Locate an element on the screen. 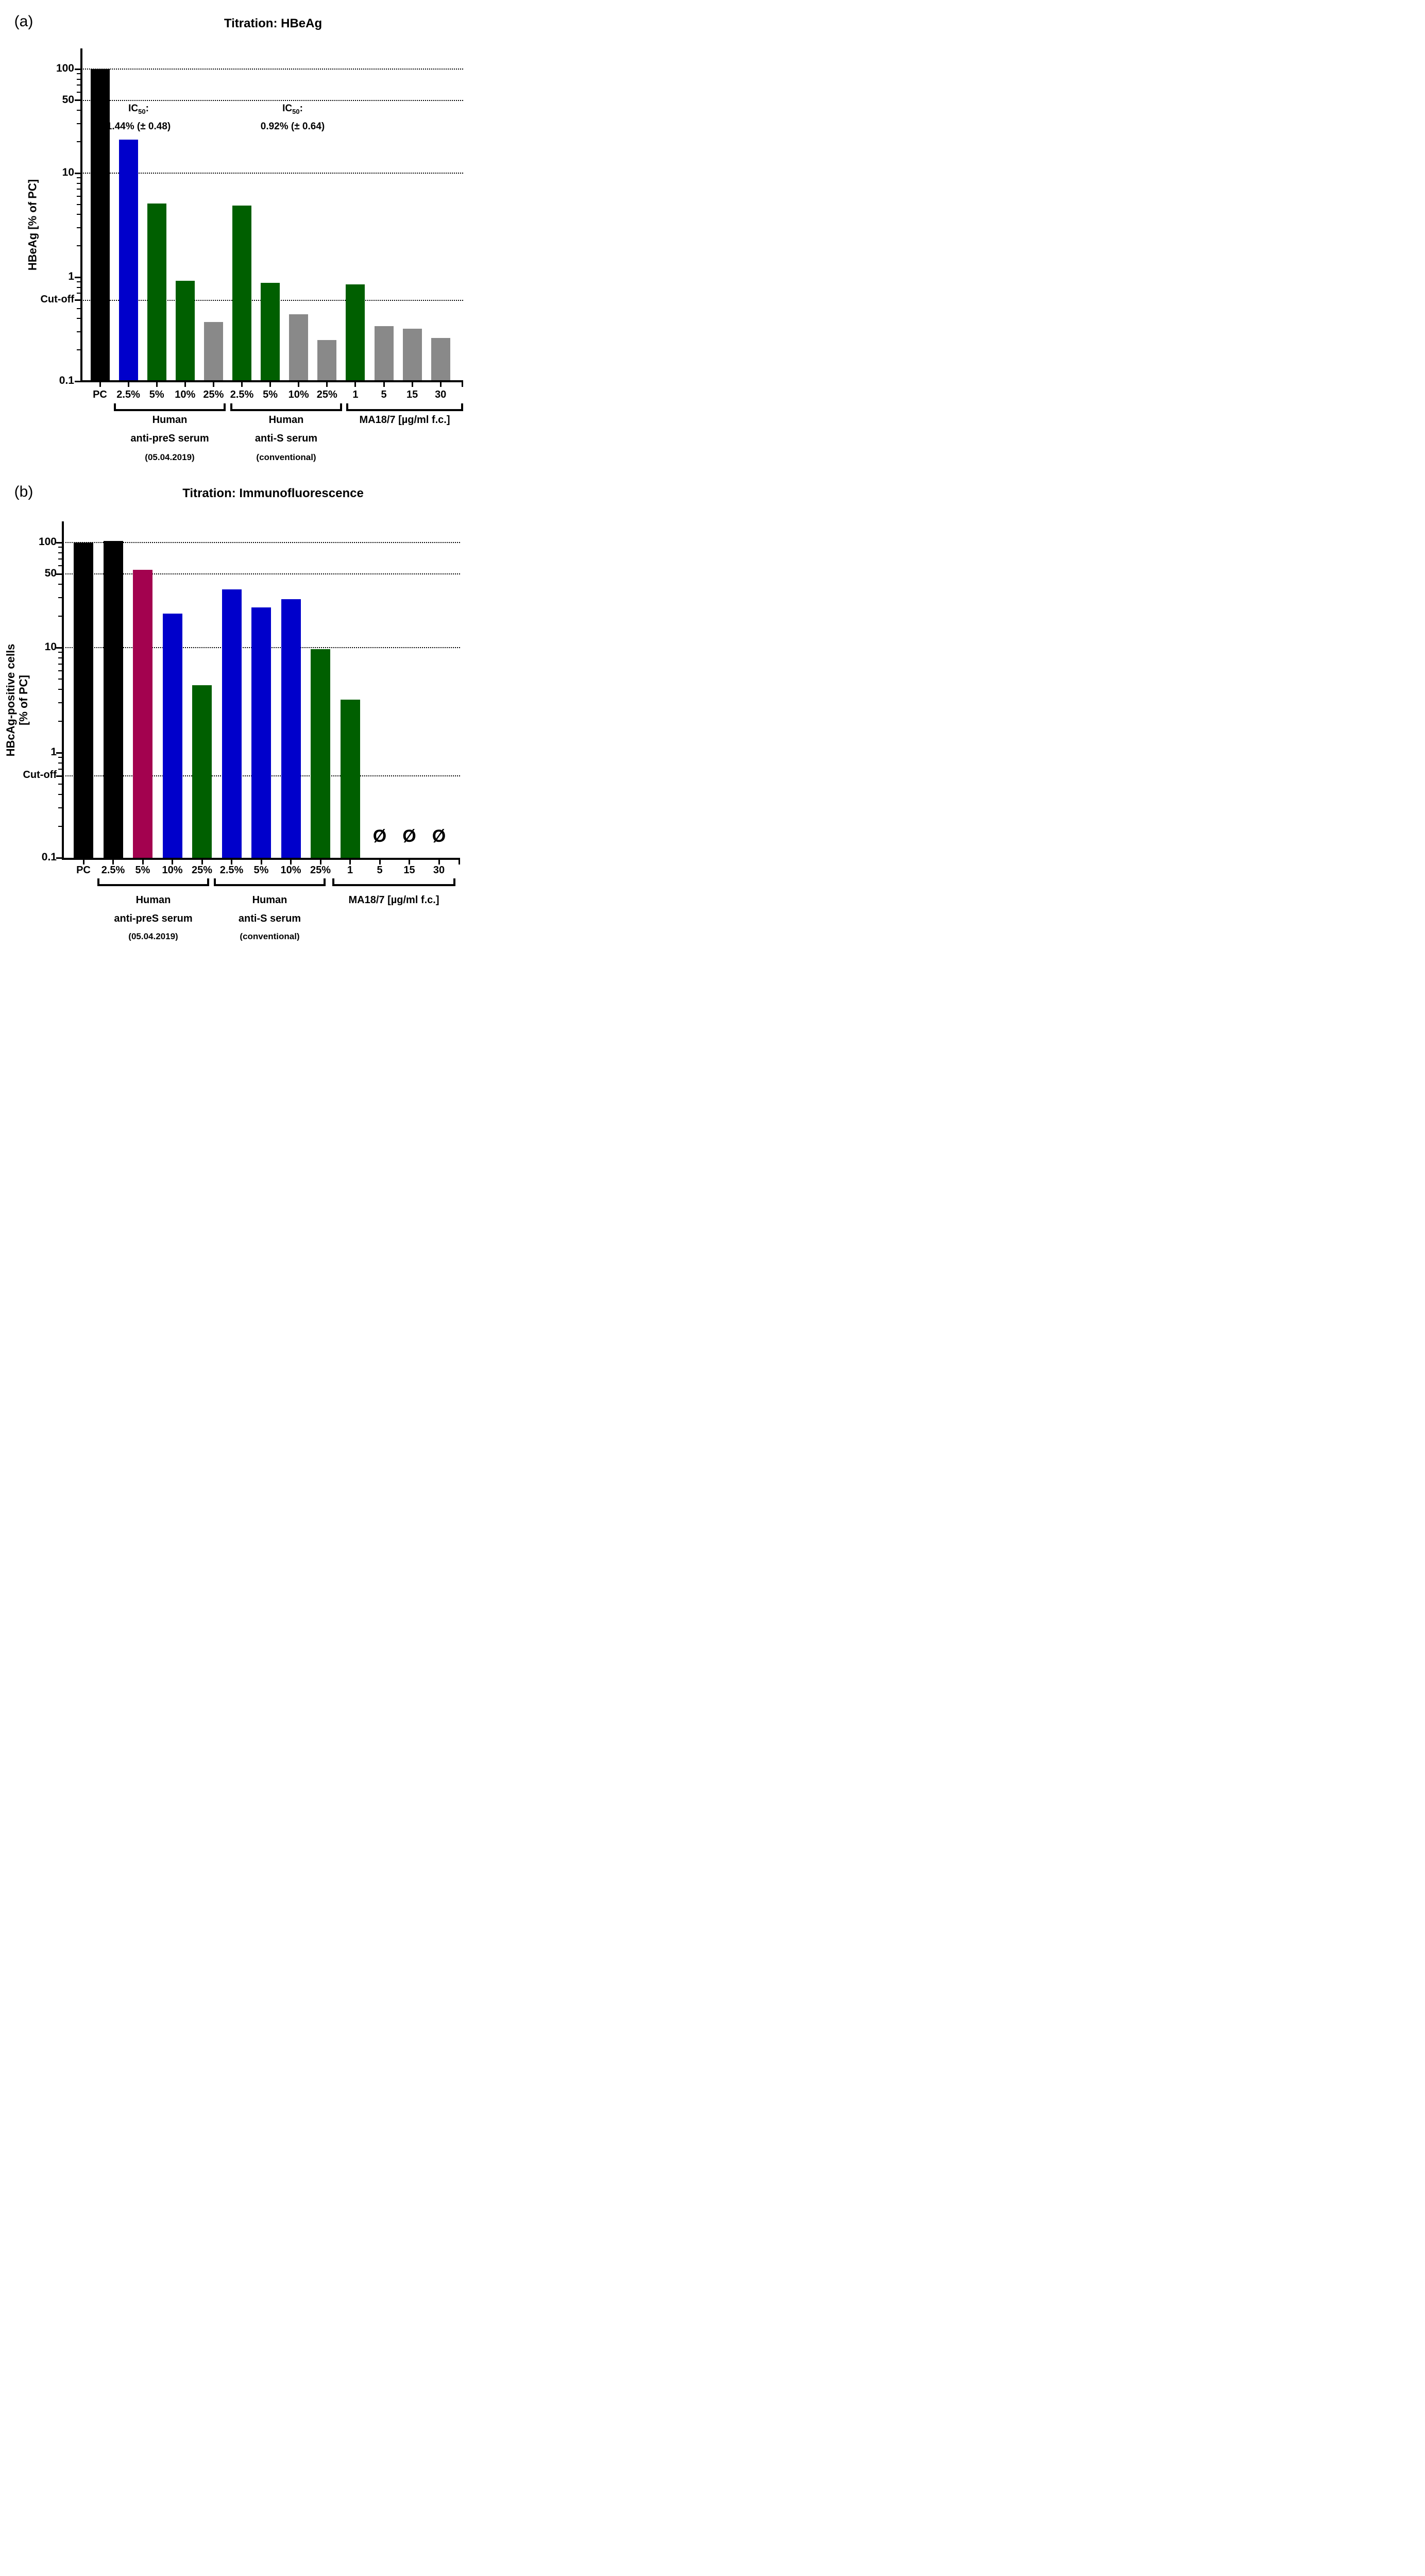  x-tick-10pct is located at coordinates (185, 384).